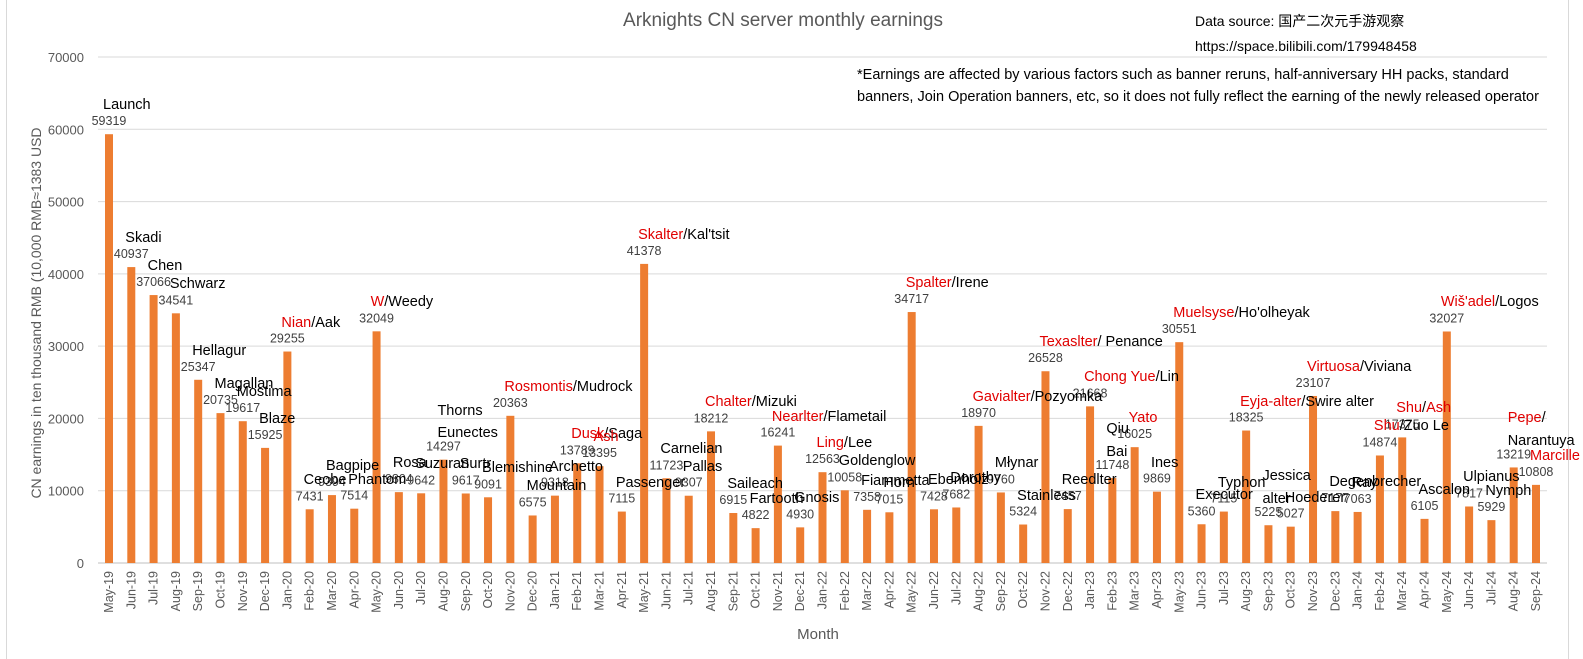 The height and width of the screenshot is (659, 1583). Describe the element at coordinates (243, 384) in the screenshot. I see `operator-annotation: Magallan` at that location.